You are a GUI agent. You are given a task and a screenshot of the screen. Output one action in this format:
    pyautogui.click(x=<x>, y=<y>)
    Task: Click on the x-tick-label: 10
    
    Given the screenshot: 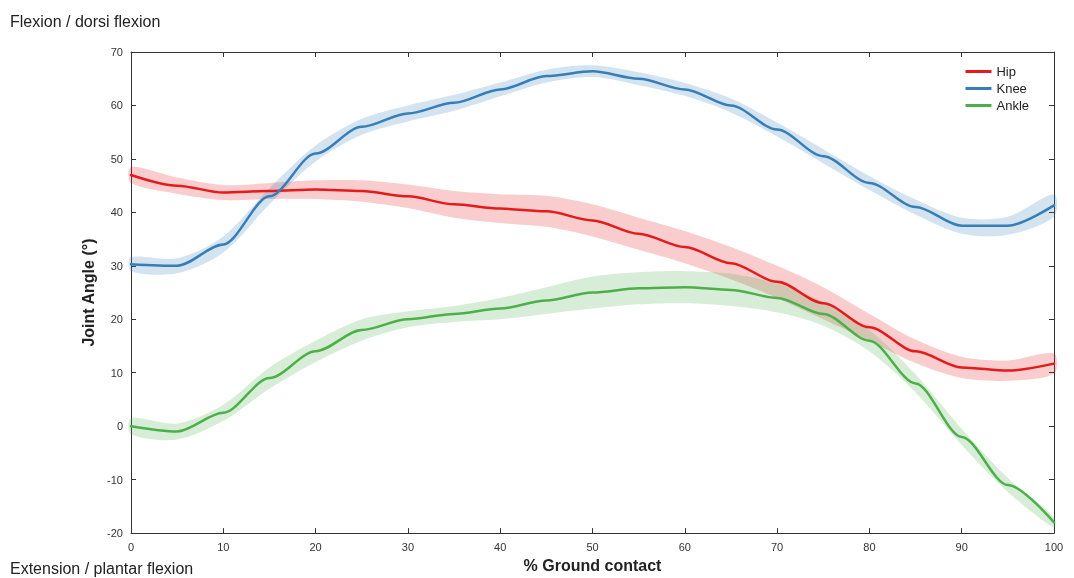 What is the action you would take?
    pyautogui.click(x=223, y=546)
    